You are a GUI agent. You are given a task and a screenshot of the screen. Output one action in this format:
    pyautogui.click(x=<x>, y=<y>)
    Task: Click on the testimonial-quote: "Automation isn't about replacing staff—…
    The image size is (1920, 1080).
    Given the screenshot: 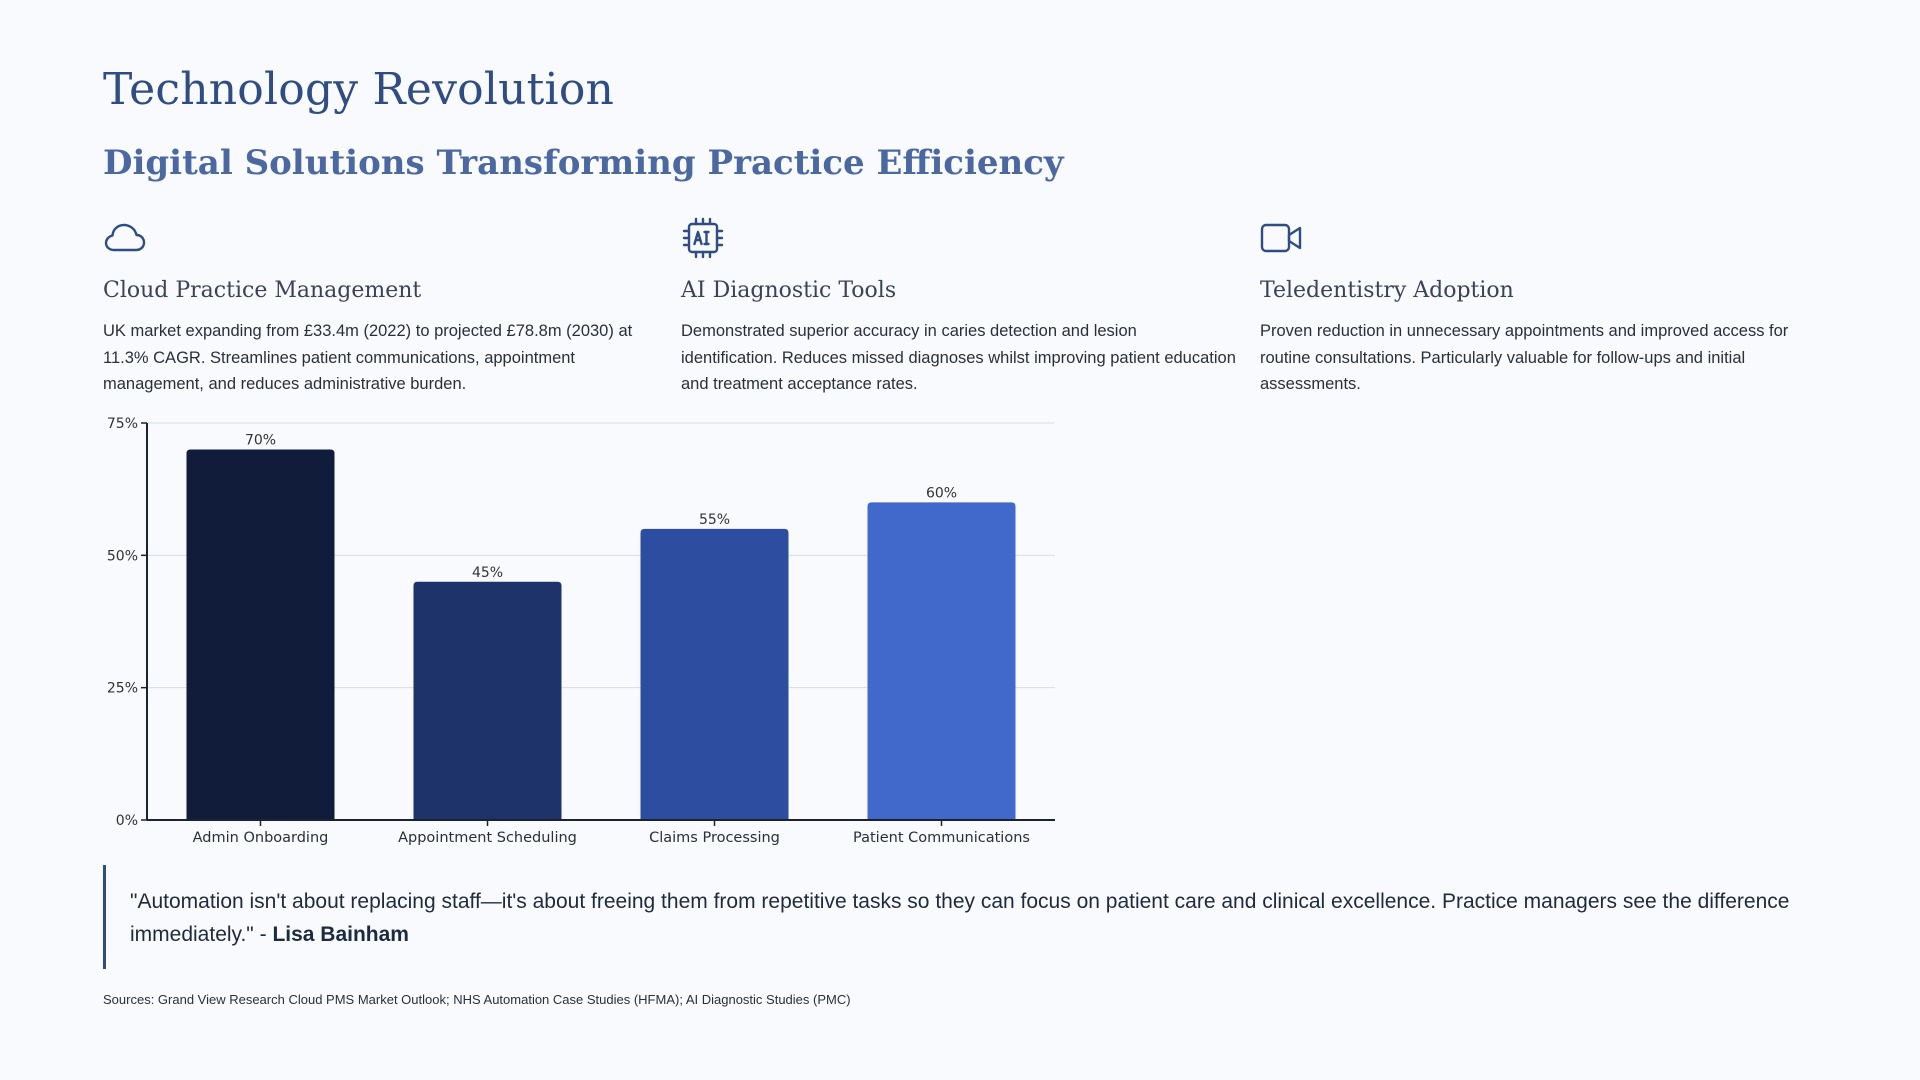 What is the action you would take?
    pyautogui.click(x=953, y=917)
    